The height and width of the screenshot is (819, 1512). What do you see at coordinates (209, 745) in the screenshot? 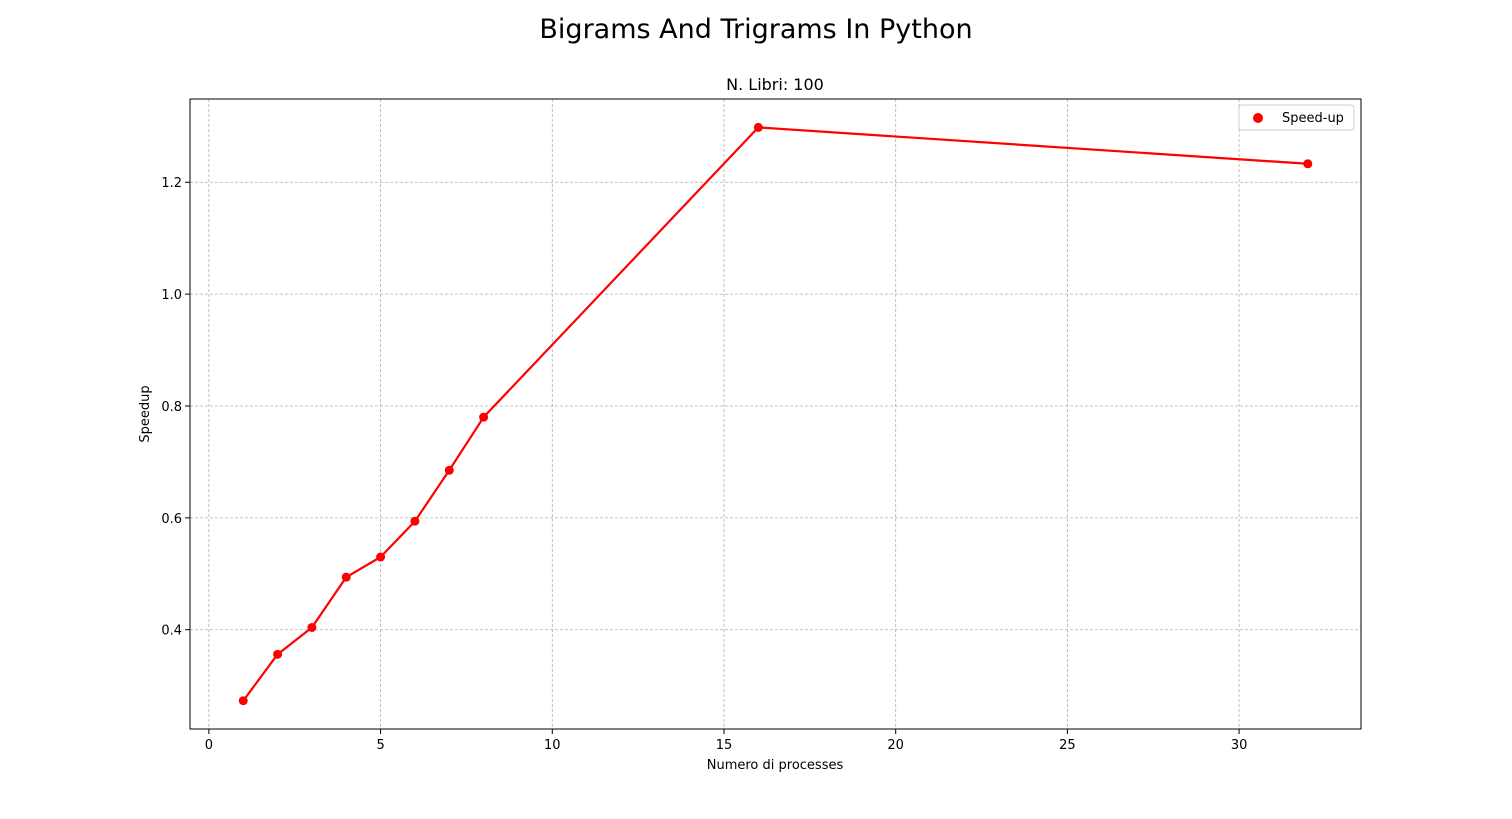
I see `x-tick-label: 0` at bounding box center [209, 745].